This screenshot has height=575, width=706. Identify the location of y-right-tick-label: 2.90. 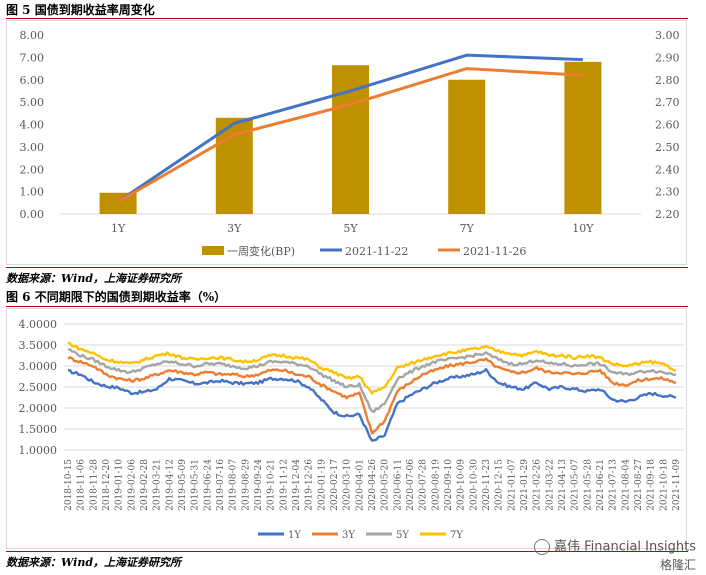
(667, 57).